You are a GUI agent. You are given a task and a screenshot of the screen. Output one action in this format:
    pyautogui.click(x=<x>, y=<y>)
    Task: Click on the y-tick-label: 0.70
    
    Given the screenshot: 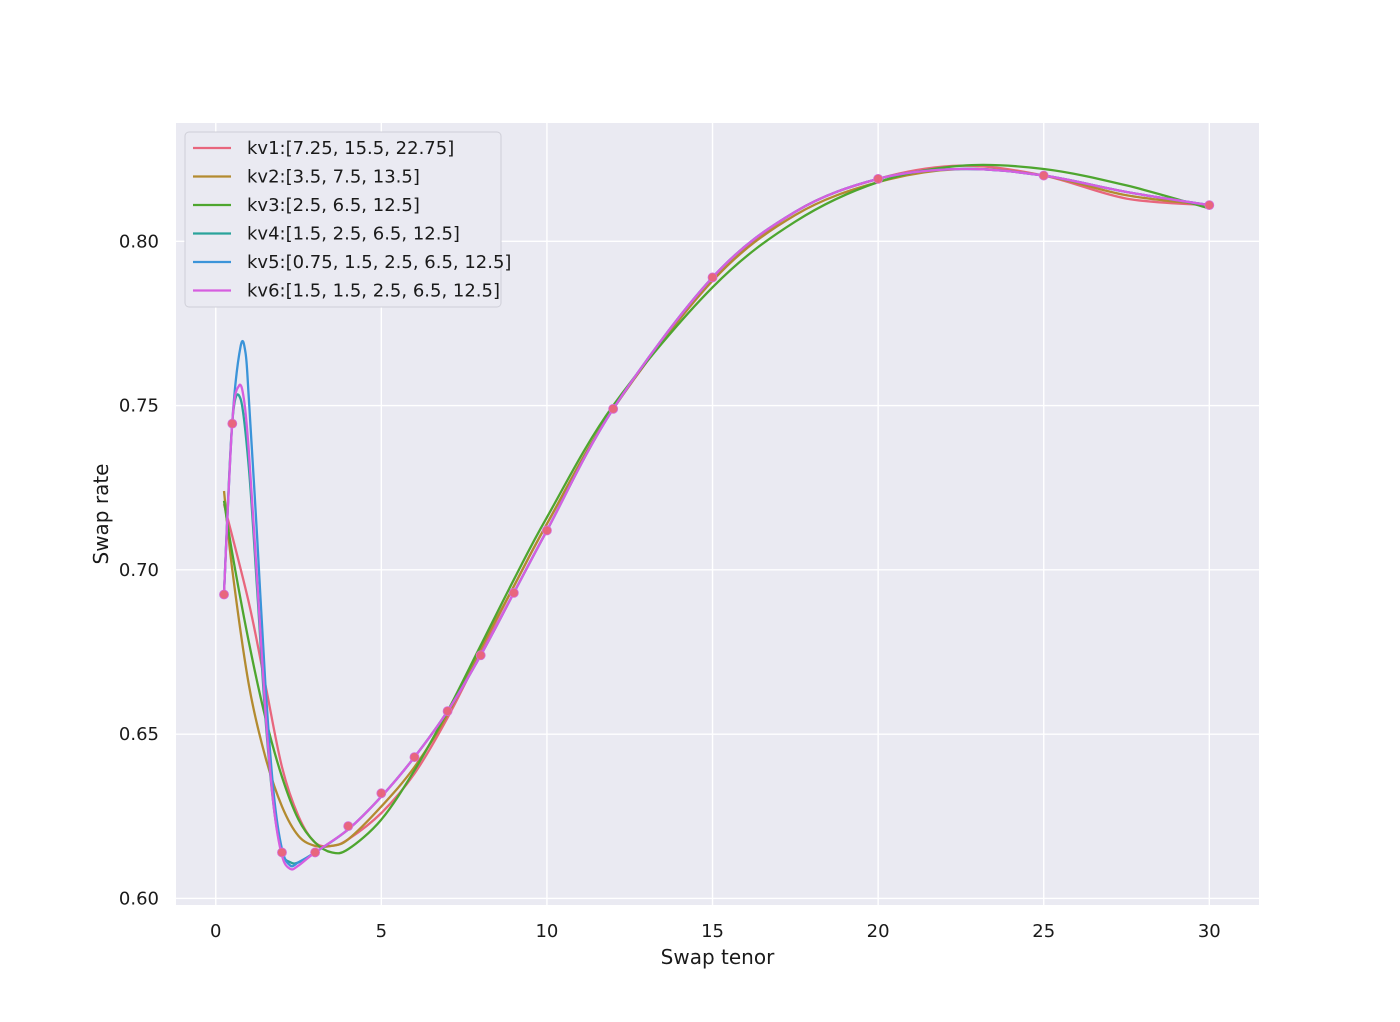 What is the action you would take?
    pyautogui.click(x=139, y=570)
    